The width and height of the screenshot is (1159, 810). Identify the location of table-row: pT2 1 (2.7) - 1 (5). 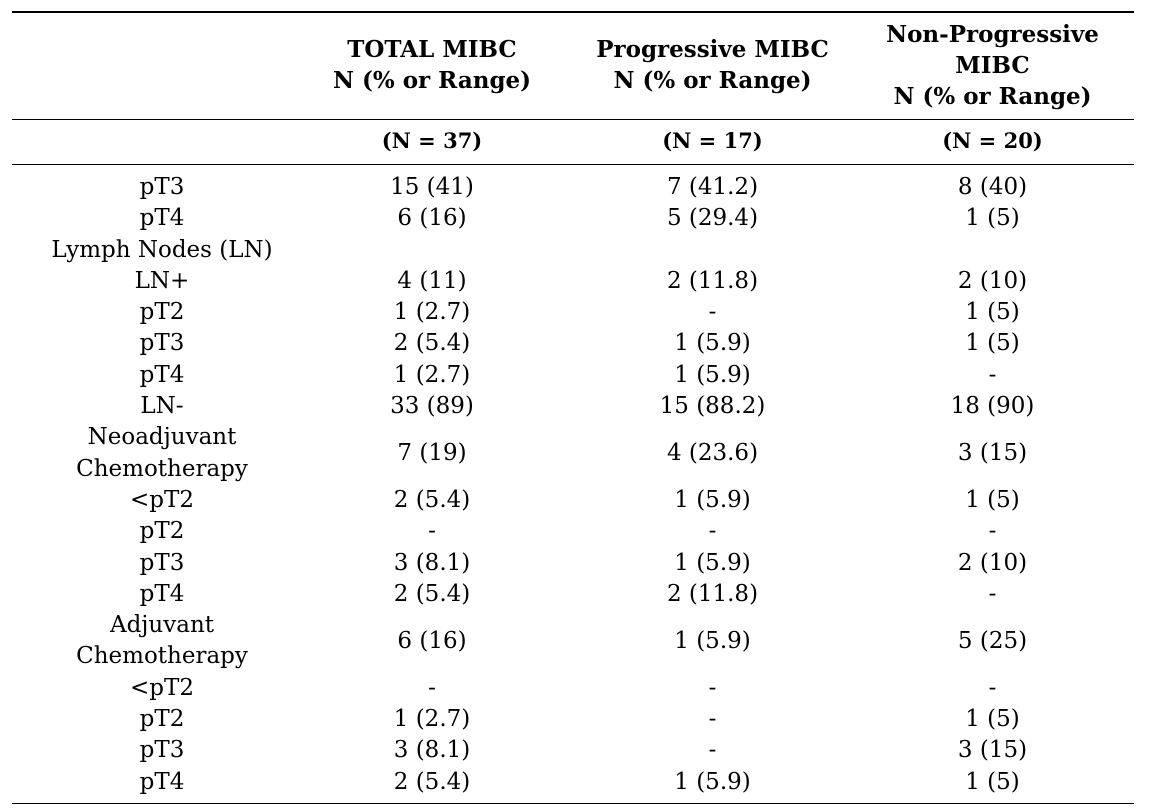
(579, 312).